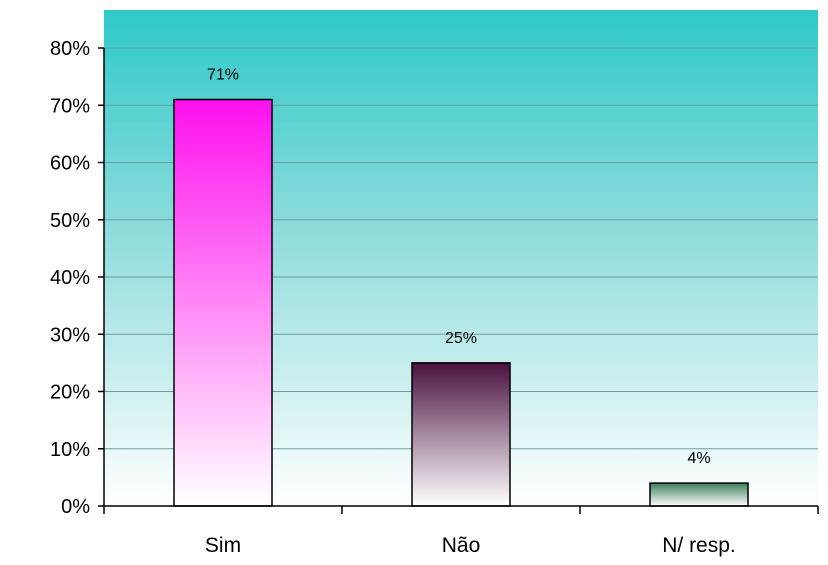  What do you see at coordinates (70, 335) in the screenshot?
I see `y-tick-label: 30%` at bounding box center [70, 335].